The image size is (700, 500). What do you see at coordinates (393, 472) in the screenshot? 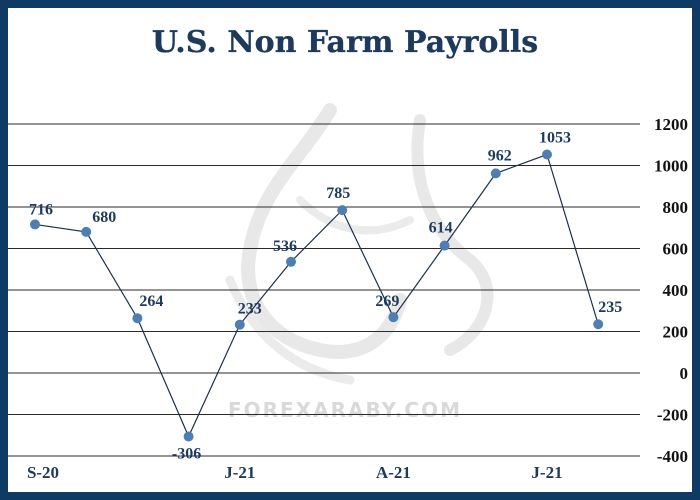
I see `x-tick-label: A-21` at bounding box center [393, 472].